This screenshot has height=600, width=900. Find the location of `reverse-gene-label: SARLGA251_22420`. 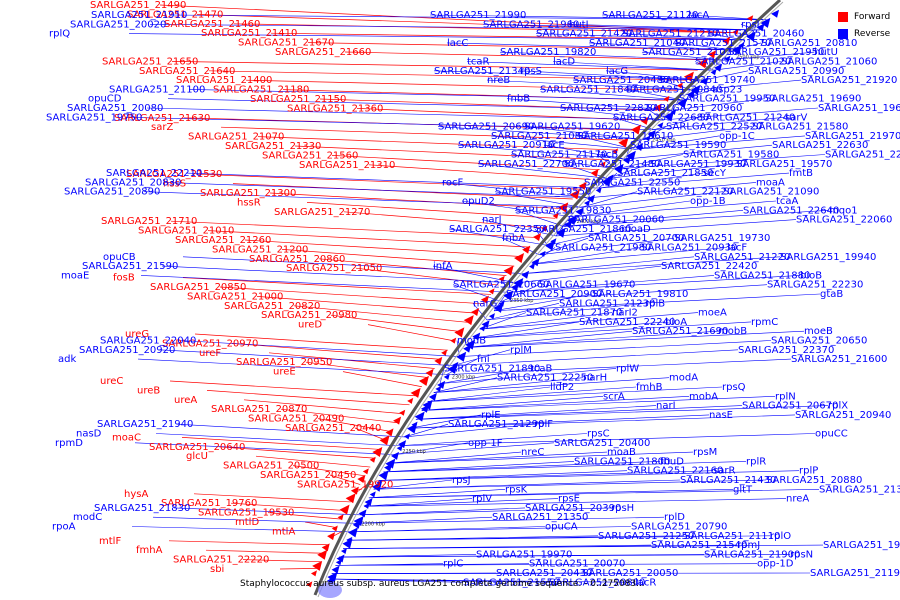

reverse-gene-label: SARLGA251_22420 is located at coordinates (709, 266).